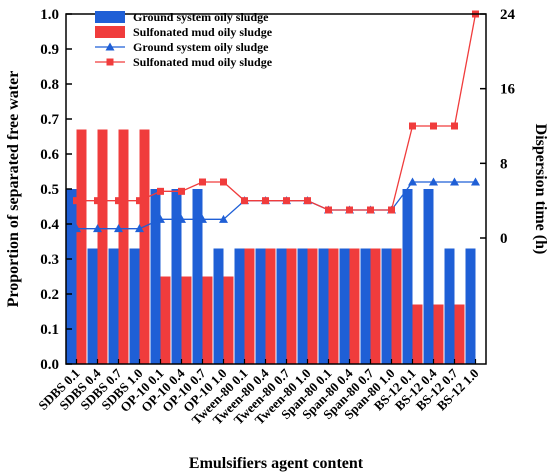 Image resolution: width=550 pixels, height=476 pixels. What do you see at coordinates (49, 85) in the screenshot?
I see `y-tick-label: 0.8` at bounding box center [49, 85].